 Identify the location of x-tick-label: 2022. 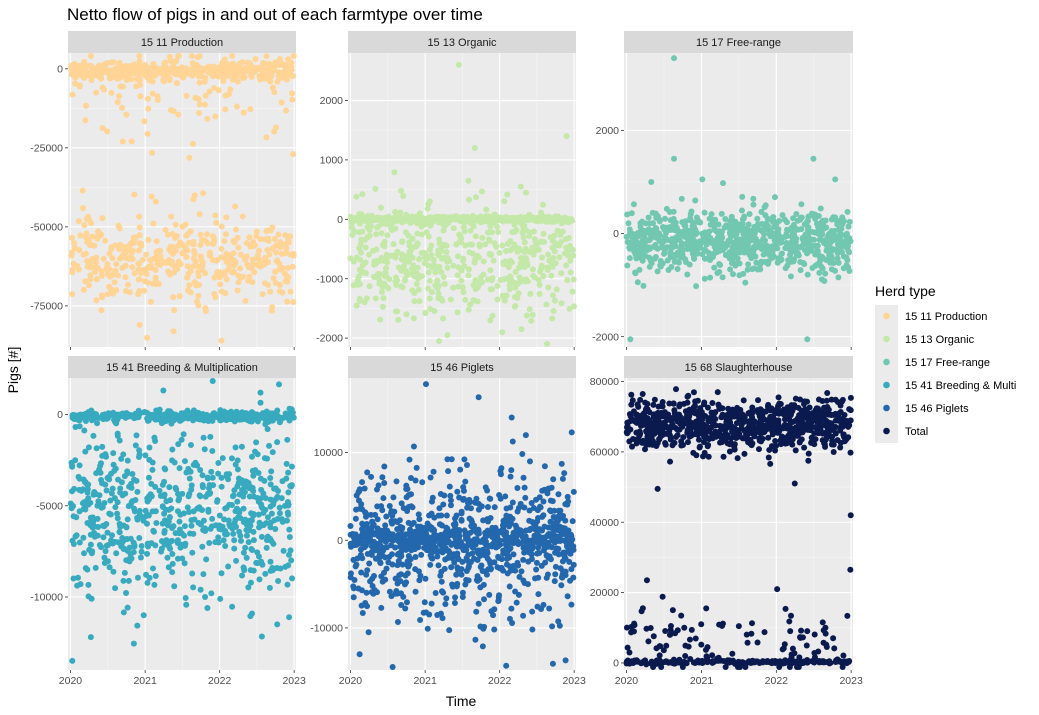
(500, 681).